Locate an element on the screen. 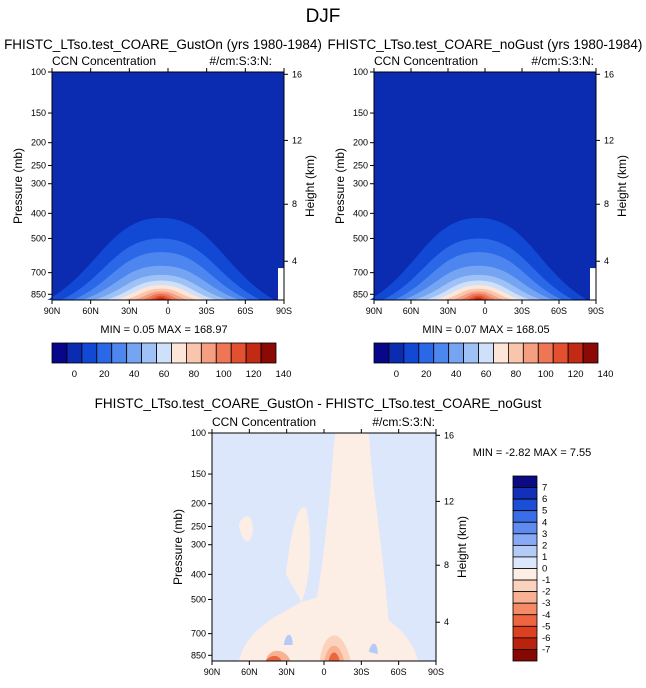  colorbar-label: -2 is located at coordinates (546, 592).